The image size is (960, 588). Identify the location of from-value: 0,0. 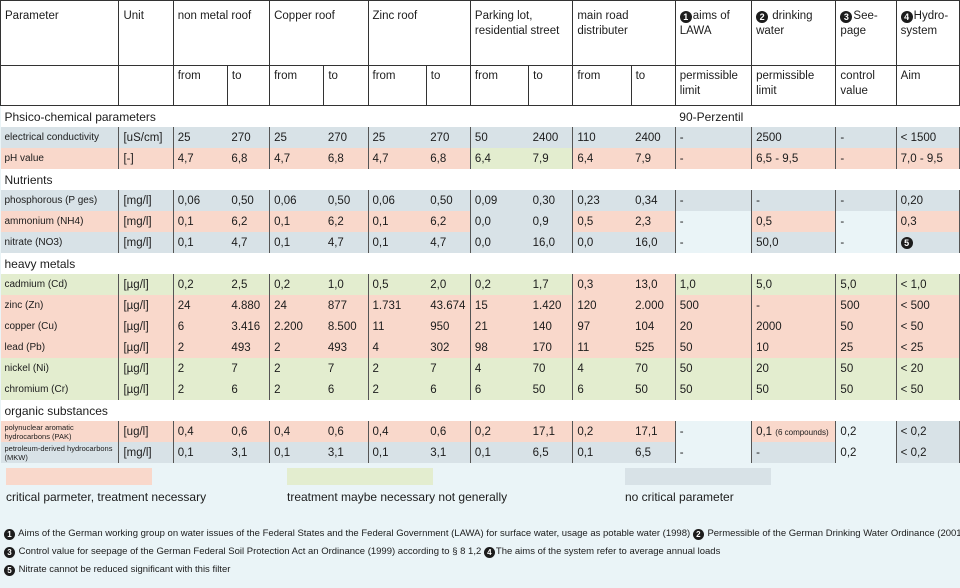
(499, 221).